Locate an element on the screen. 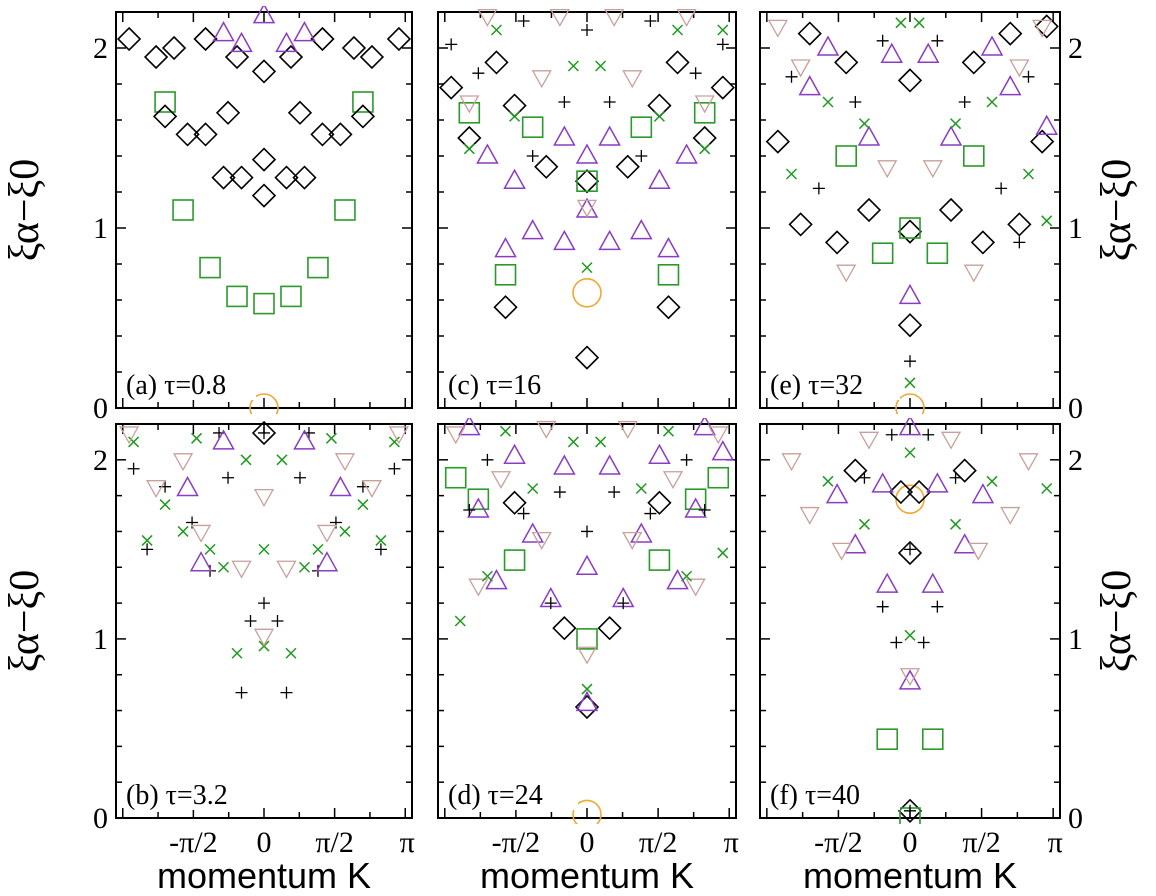  y-tick-label: 2 is located at coordinates (1075, 460).